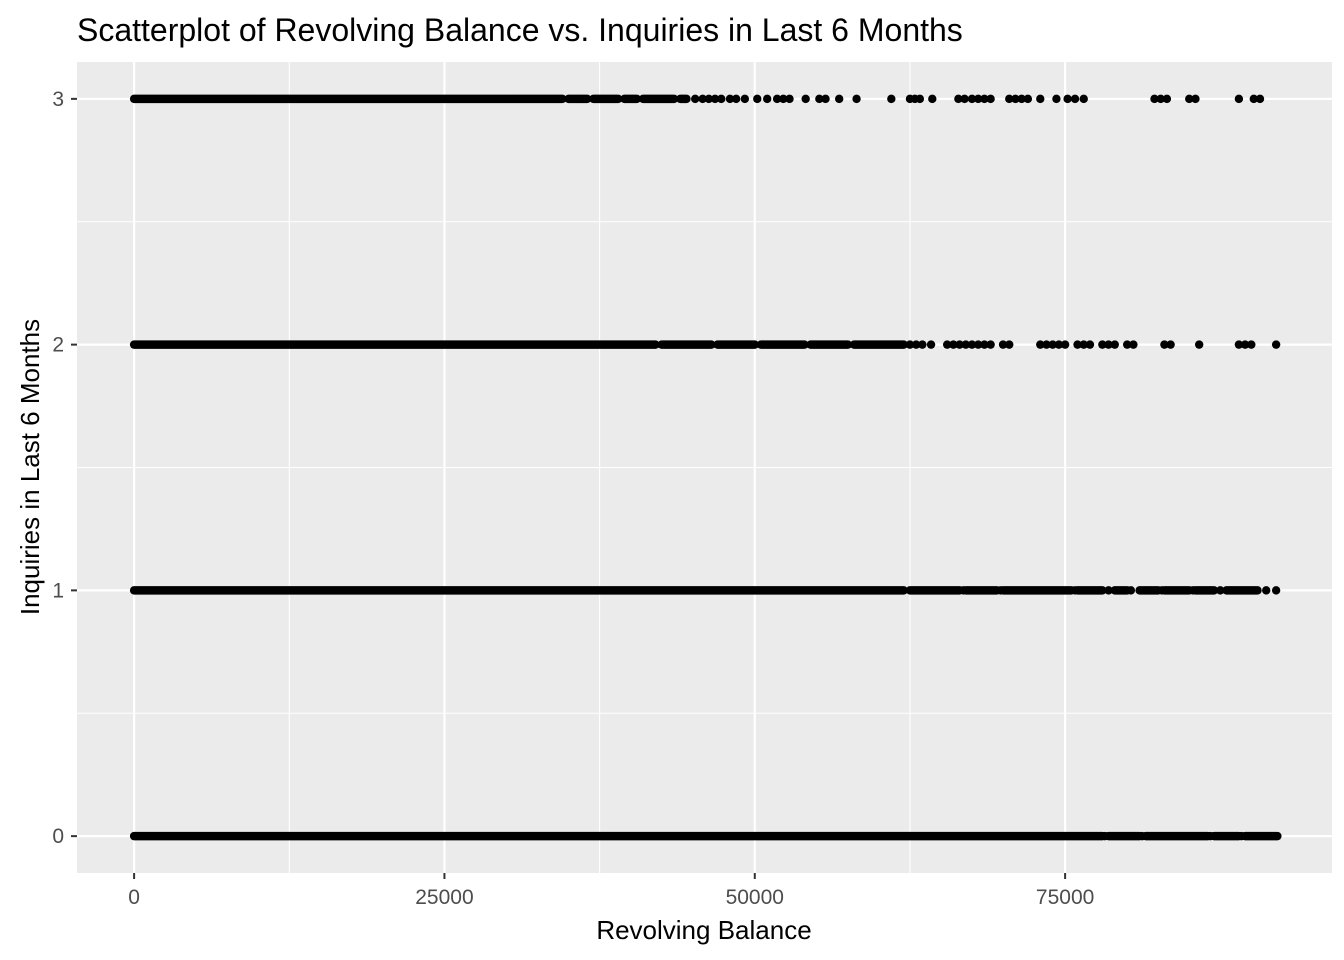 The height and width of the screenshot is (960, 1344). What do you see at coordinates (30, 467) in the screenshot?
I see `y-axis-title: Inquiries in Last 6 Months` at bounding box center [30, 467].